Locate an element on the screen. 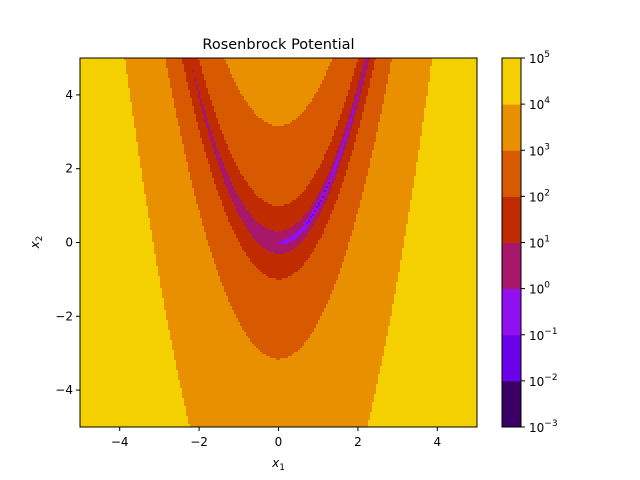 The width and height of the screenshot is (640, 480). y-tick-label: −4 is located at coordinates (64, 390).